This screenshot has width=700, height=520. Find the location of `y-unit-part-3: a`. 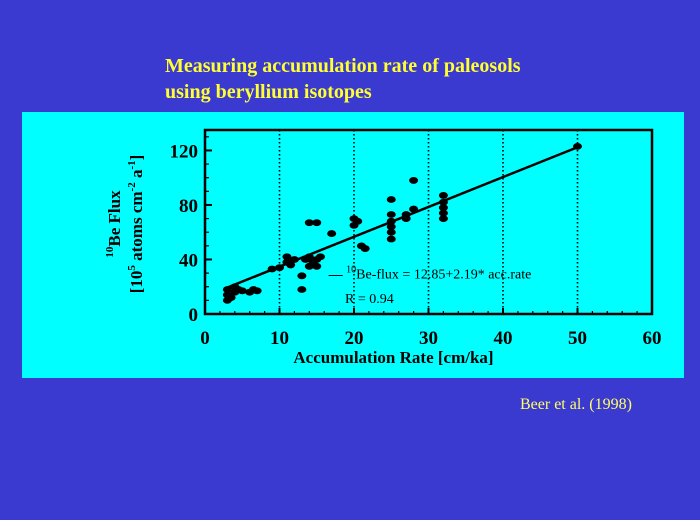

y-unit-part-3: a is located at coordinates (136, 175).